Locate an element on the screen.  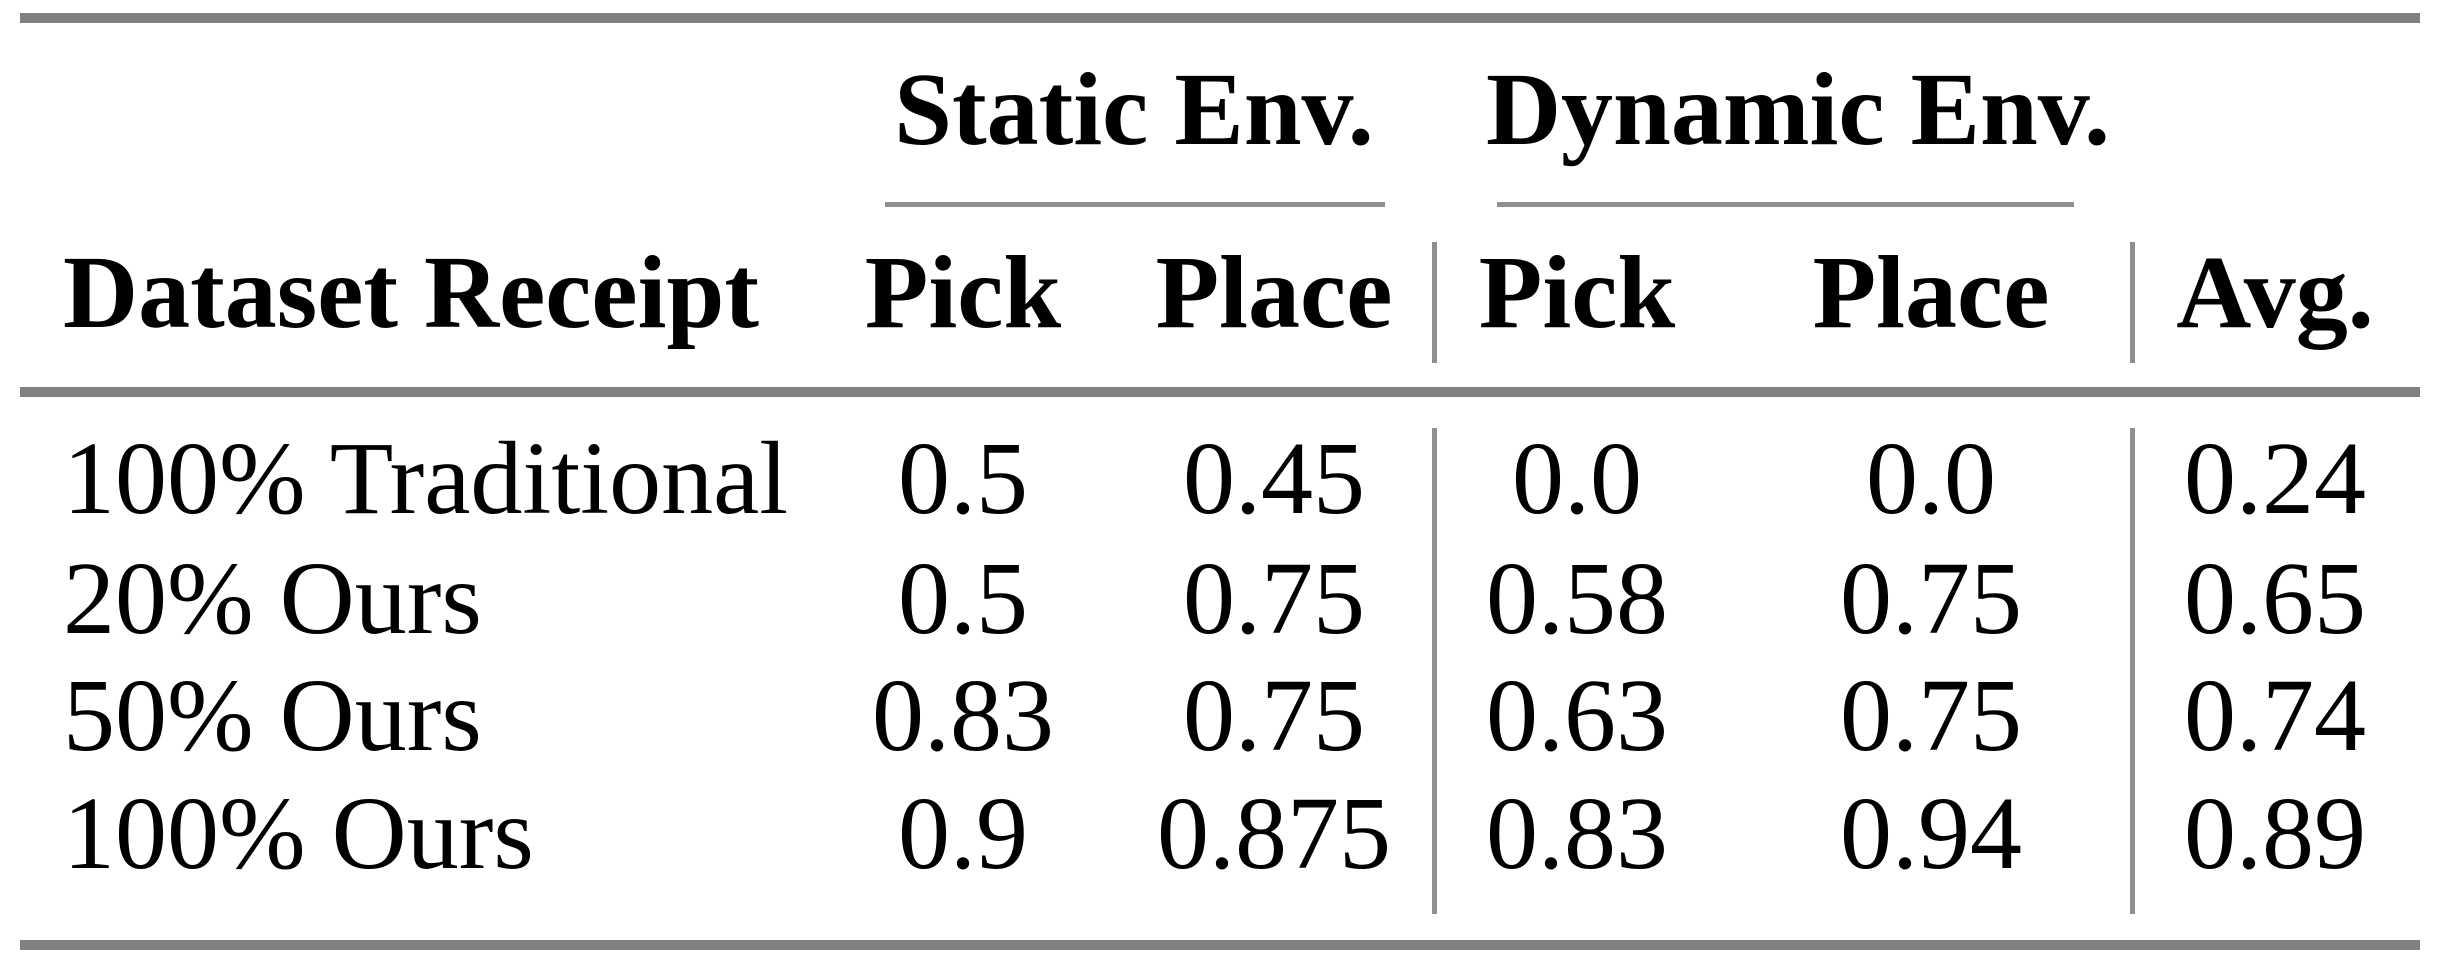
static-place-cell: 0.875 is located at coordinates (1274, 833).